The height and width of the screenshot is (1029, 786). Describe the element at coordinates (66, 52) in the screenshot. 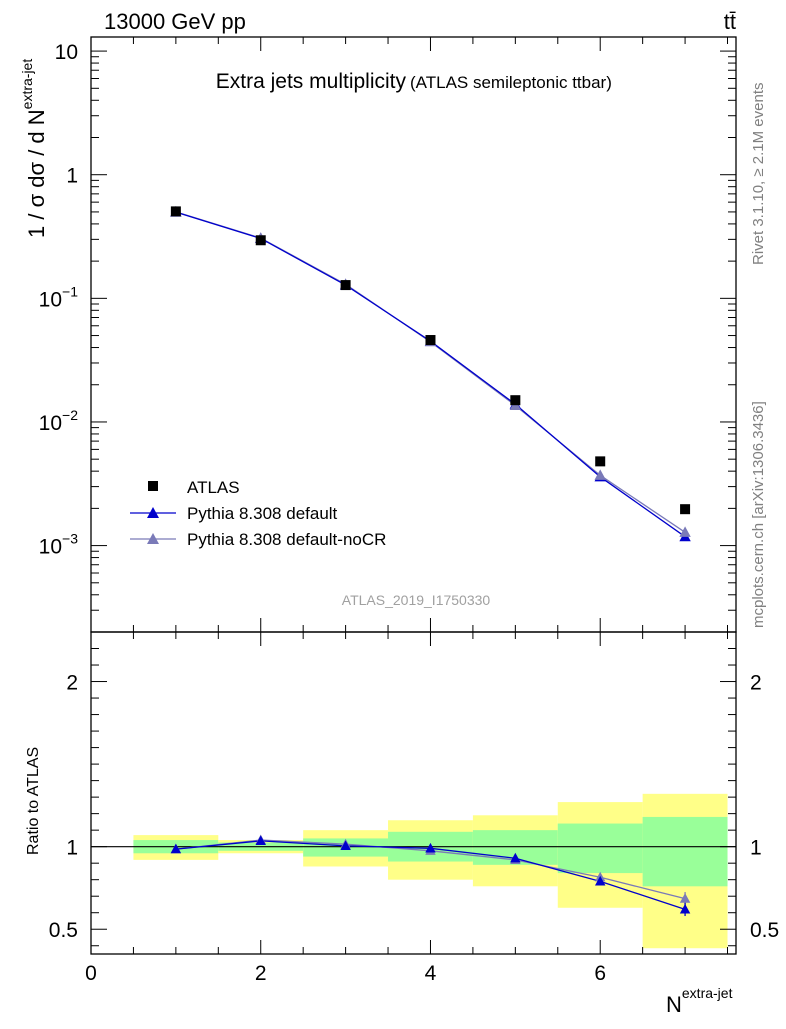

I see `y-tick-label: 10` at that location.